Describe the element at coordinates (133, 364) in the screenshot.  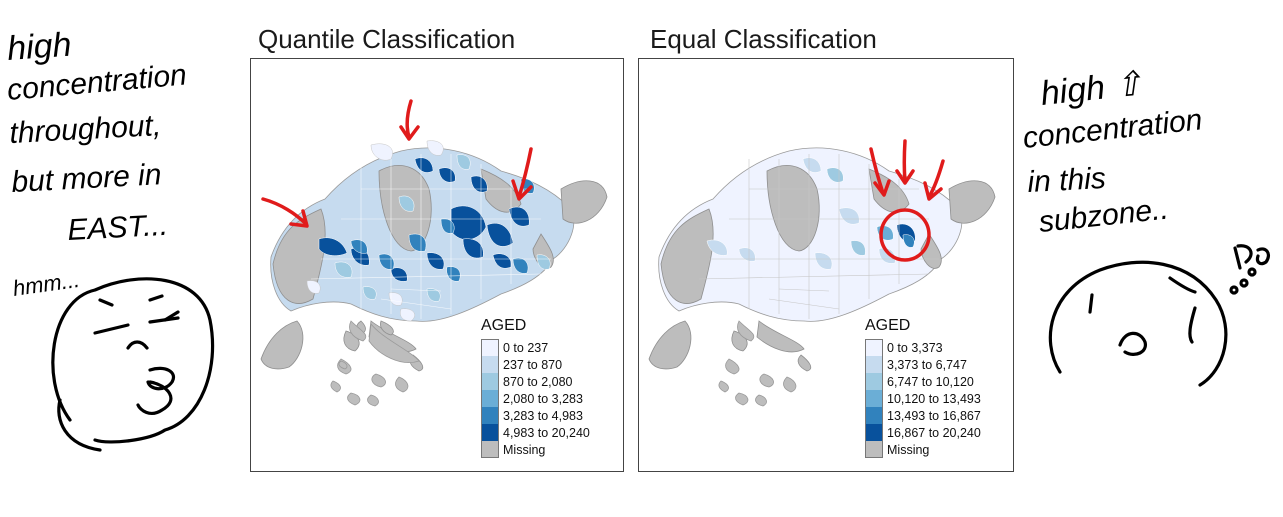
I see `thinking-face-drawing` at that location.